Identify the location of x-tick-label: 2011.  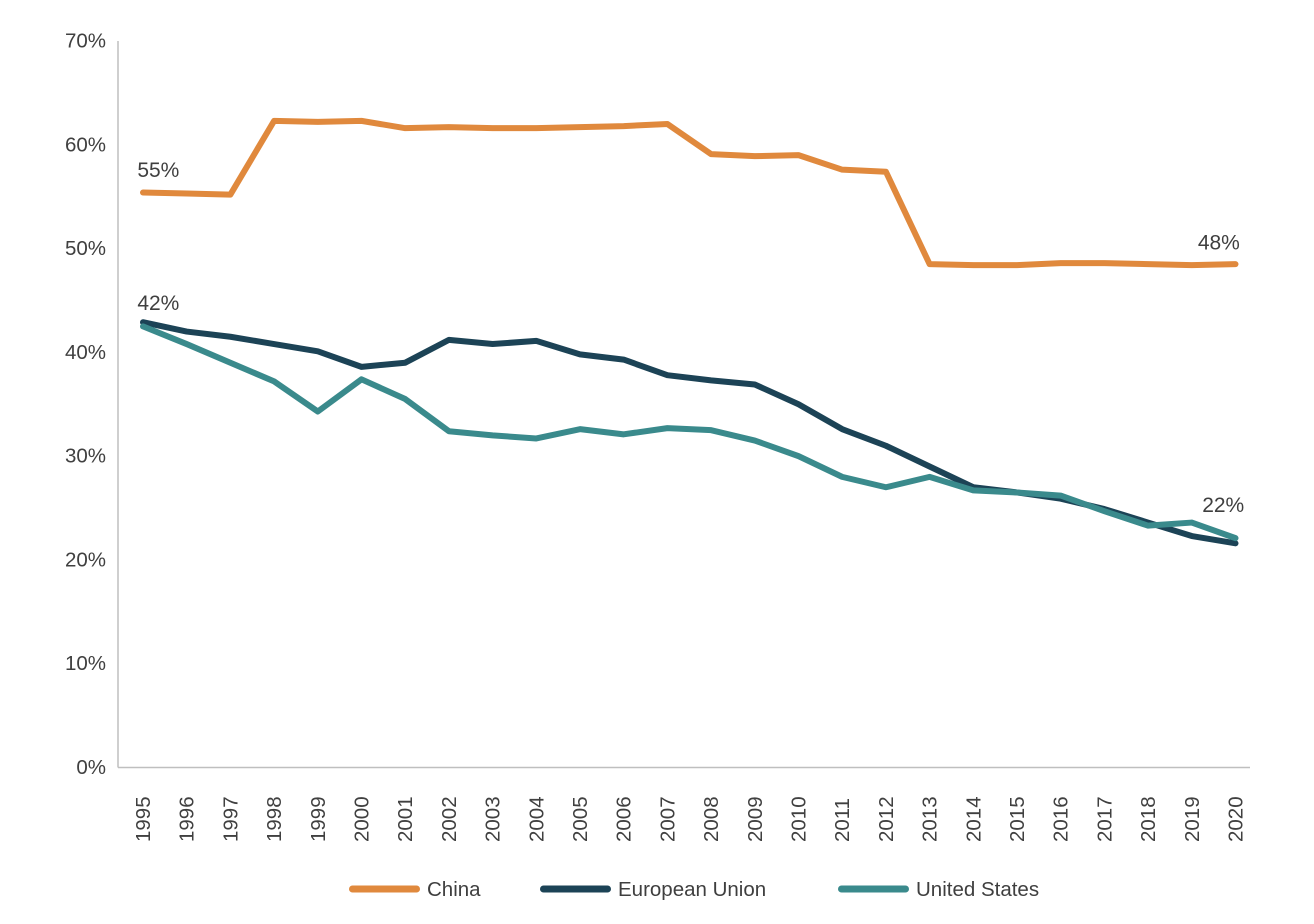
(842, 820).